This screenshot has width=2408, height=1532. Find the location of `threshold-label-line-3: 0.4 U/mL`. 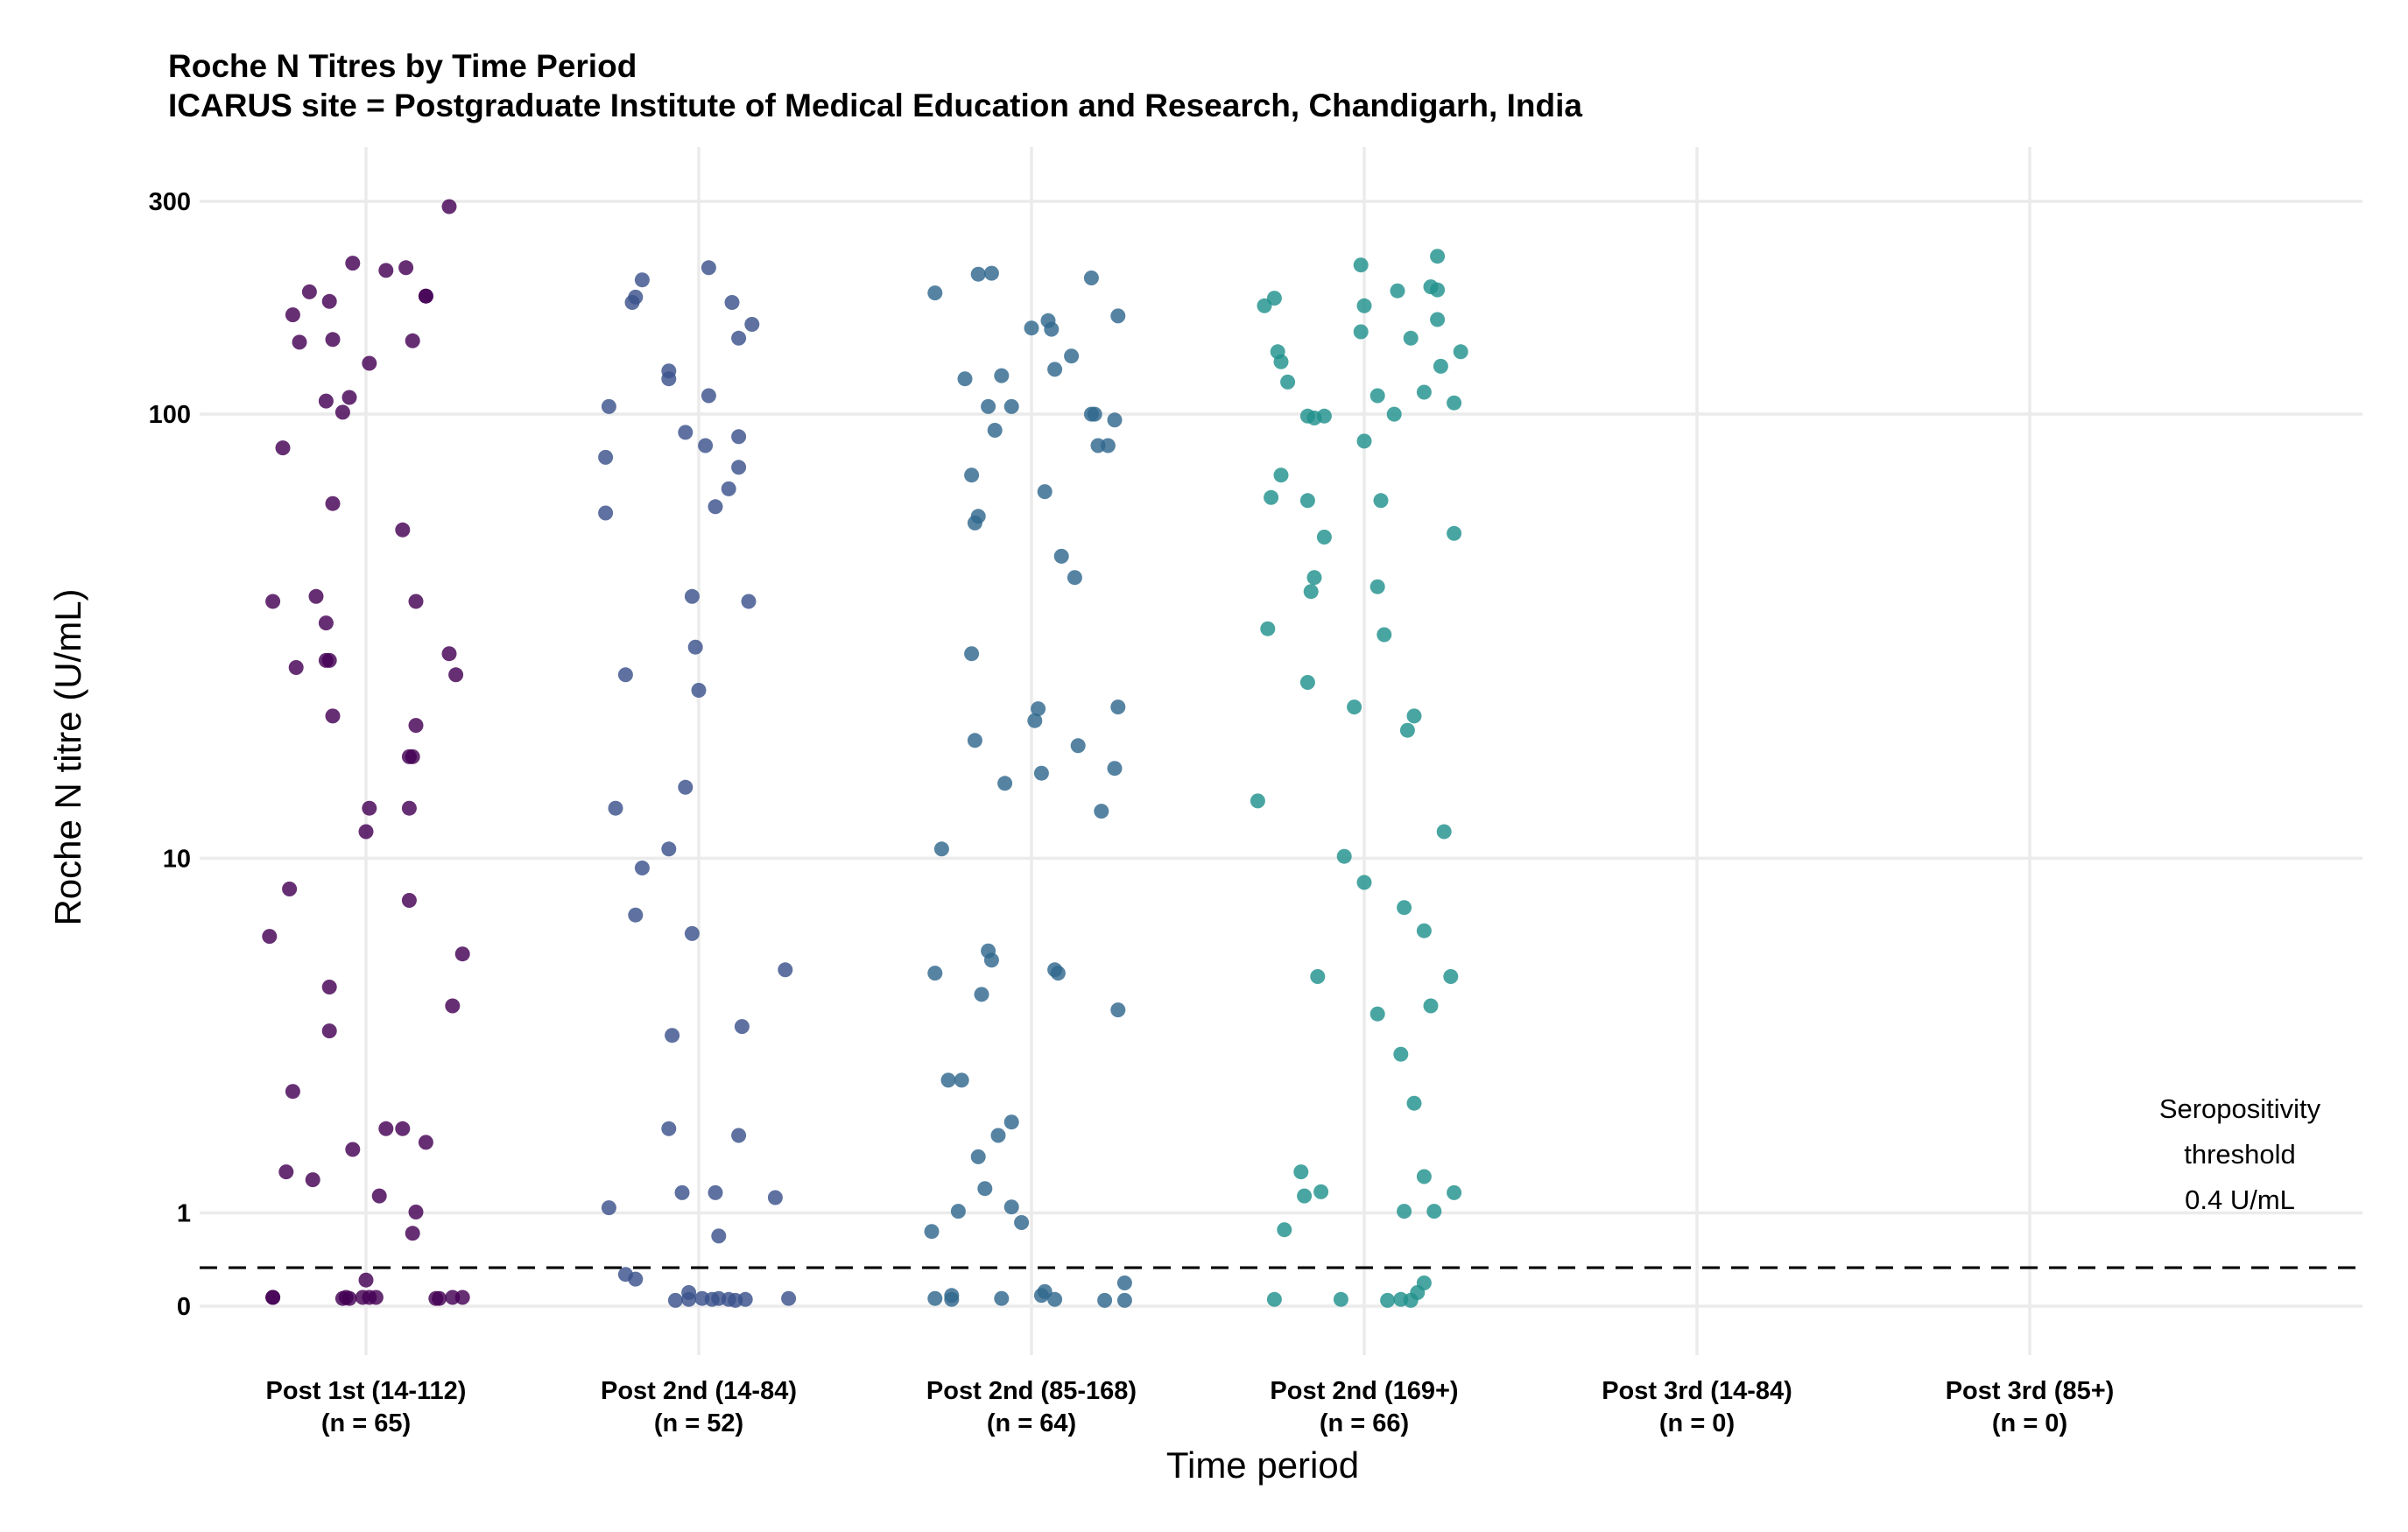

threshold-label-line-3: 0.4 U/mL is located at coordinates (2240, 1200).